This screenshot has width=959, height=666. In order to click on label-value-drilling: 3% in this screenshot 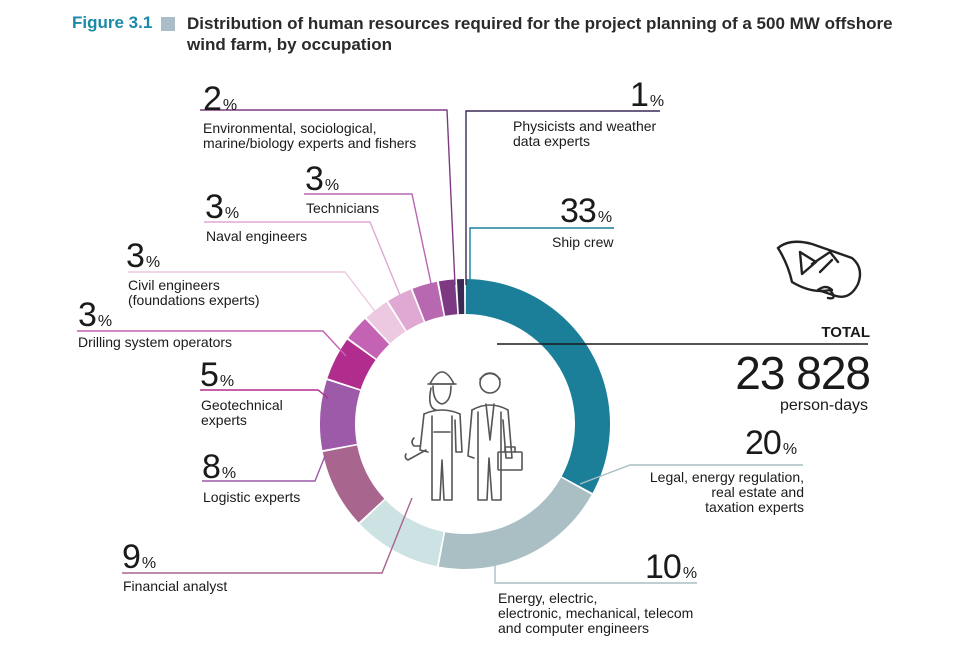, I will do `click(95, 315)`.